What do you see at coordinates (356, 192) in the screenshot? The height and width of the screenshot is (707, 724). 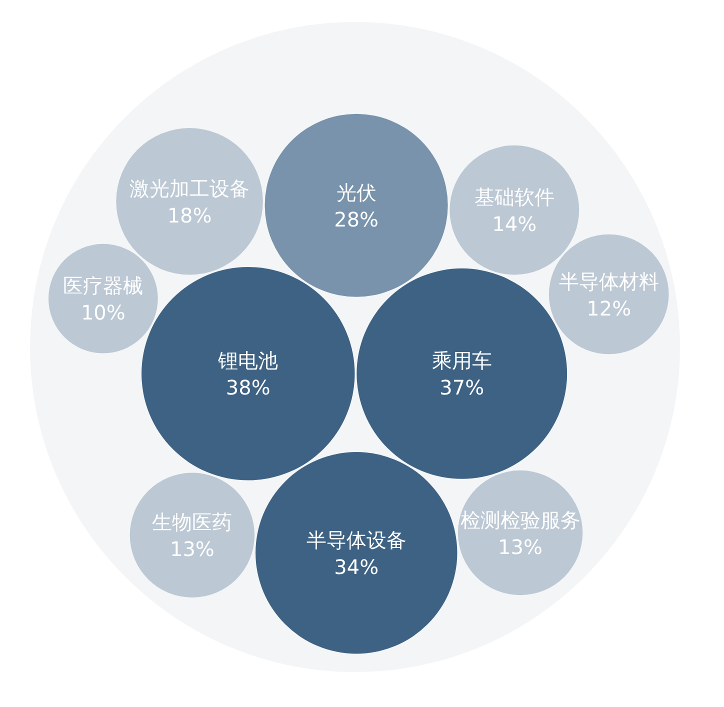 I see `category-label: 光伏` at bounding box center [356, 192].